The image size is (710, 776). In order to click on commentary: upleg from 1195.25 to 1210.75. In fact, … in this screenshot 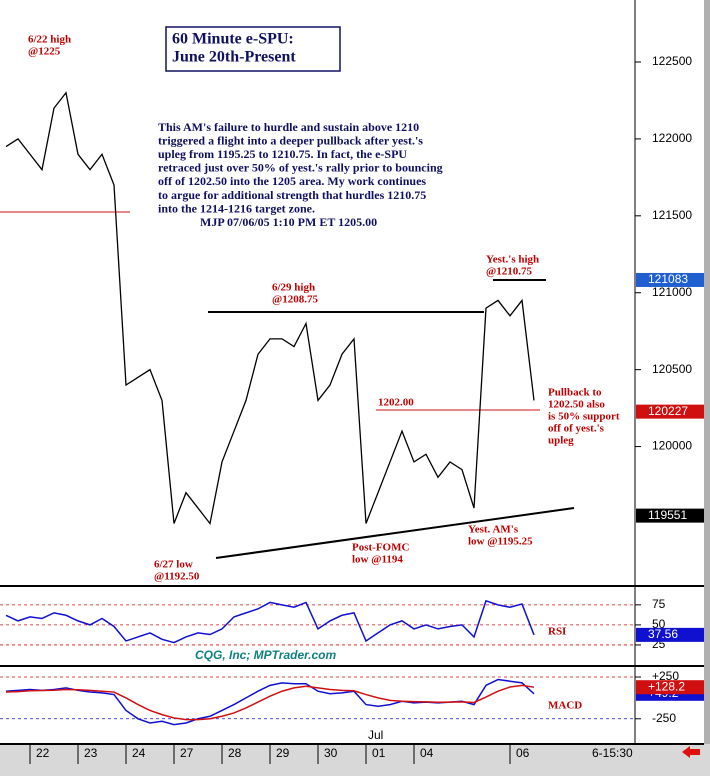, I will do `click(282, 154)`.